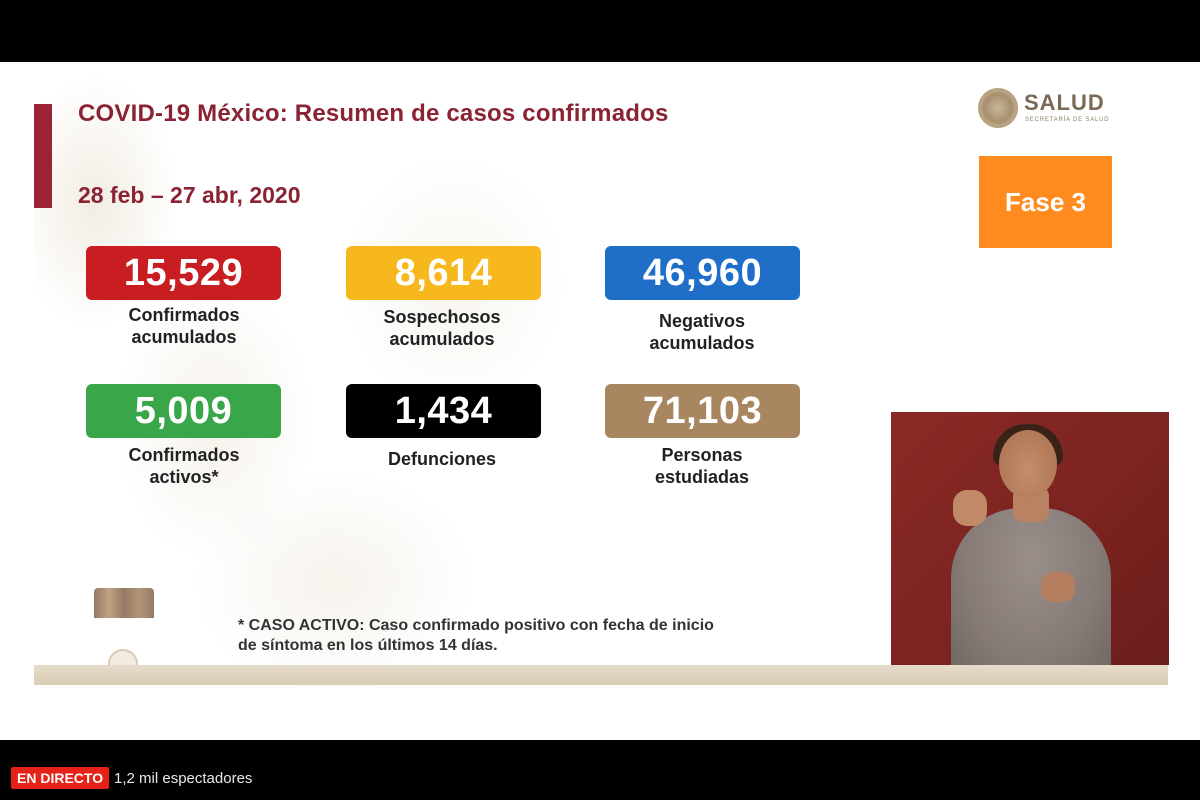  What do you see at coordinates (368, 645) in the screenshot?
I see `footnote-line: de síntoma en los últimos 14 días.` at bounding box center [368, 645].